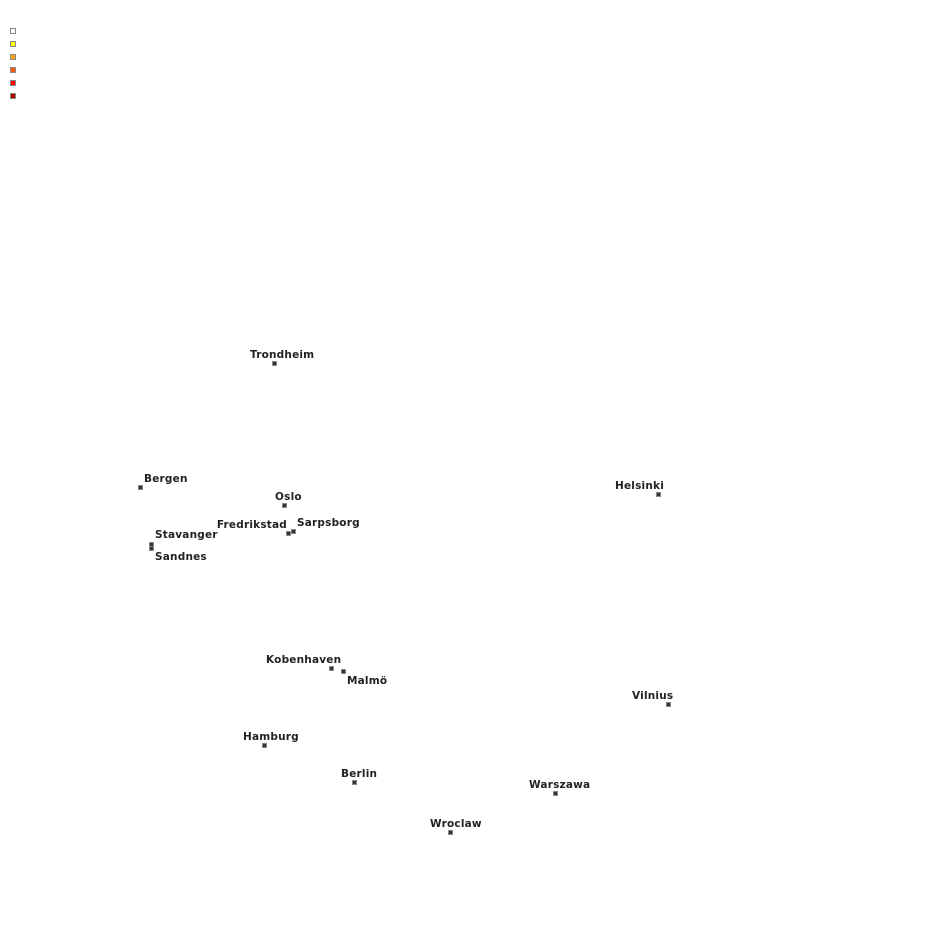 Image resolution: width=925 pixels, height=925 pixels. I want to click on city-label: Fredrikstad, so click(251, 525).